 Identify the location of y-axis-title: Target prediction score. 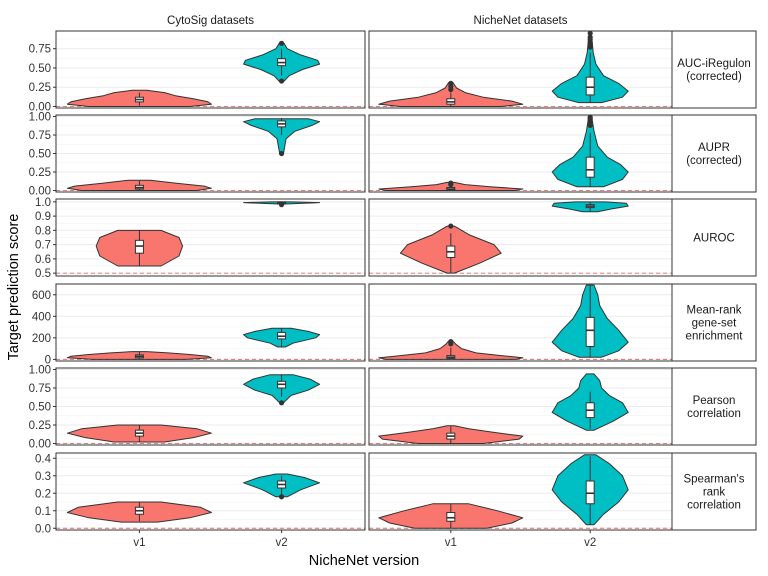
(14, 287).